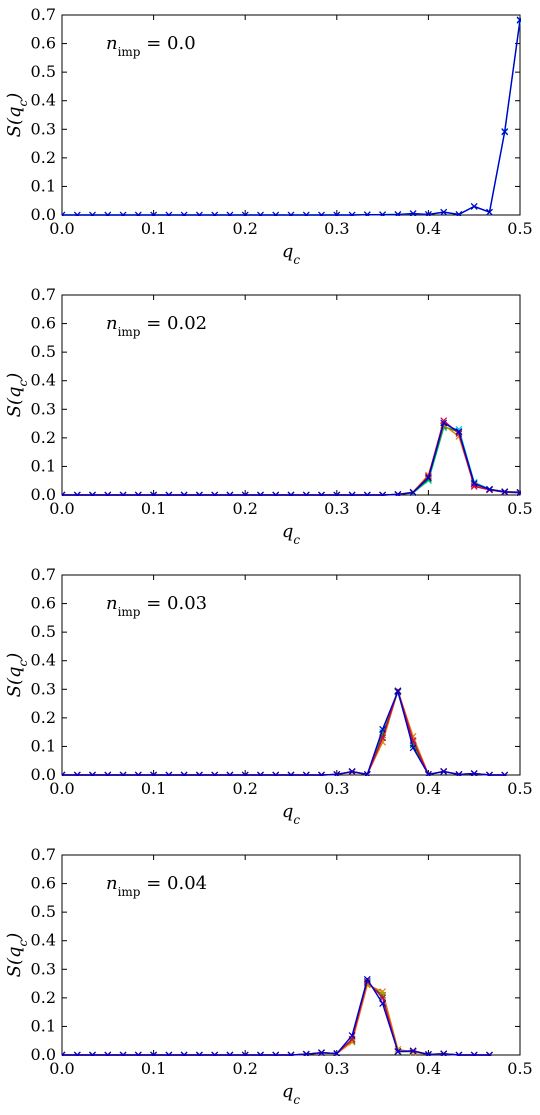  What do you see at coordinates (43, 968) in the screenshot?
I see `y-tick-label: 0.3` at bounding box center [43, 968].